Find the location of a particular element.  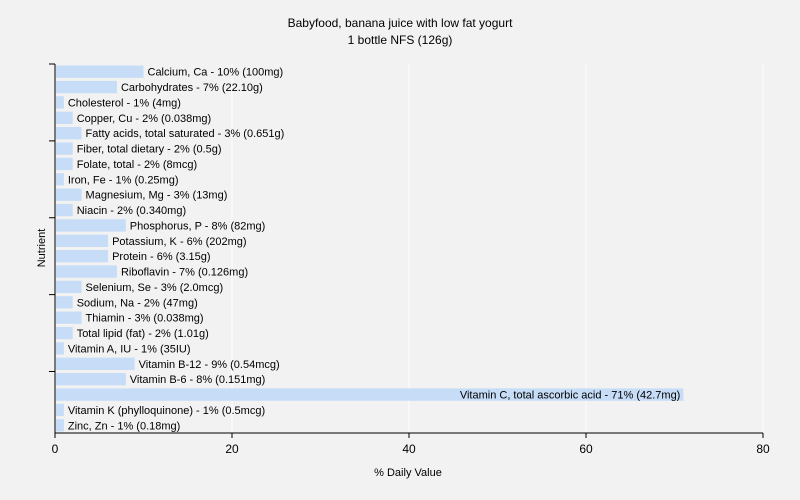

x-tick-label: 40 is located at coordinates (409, 449).